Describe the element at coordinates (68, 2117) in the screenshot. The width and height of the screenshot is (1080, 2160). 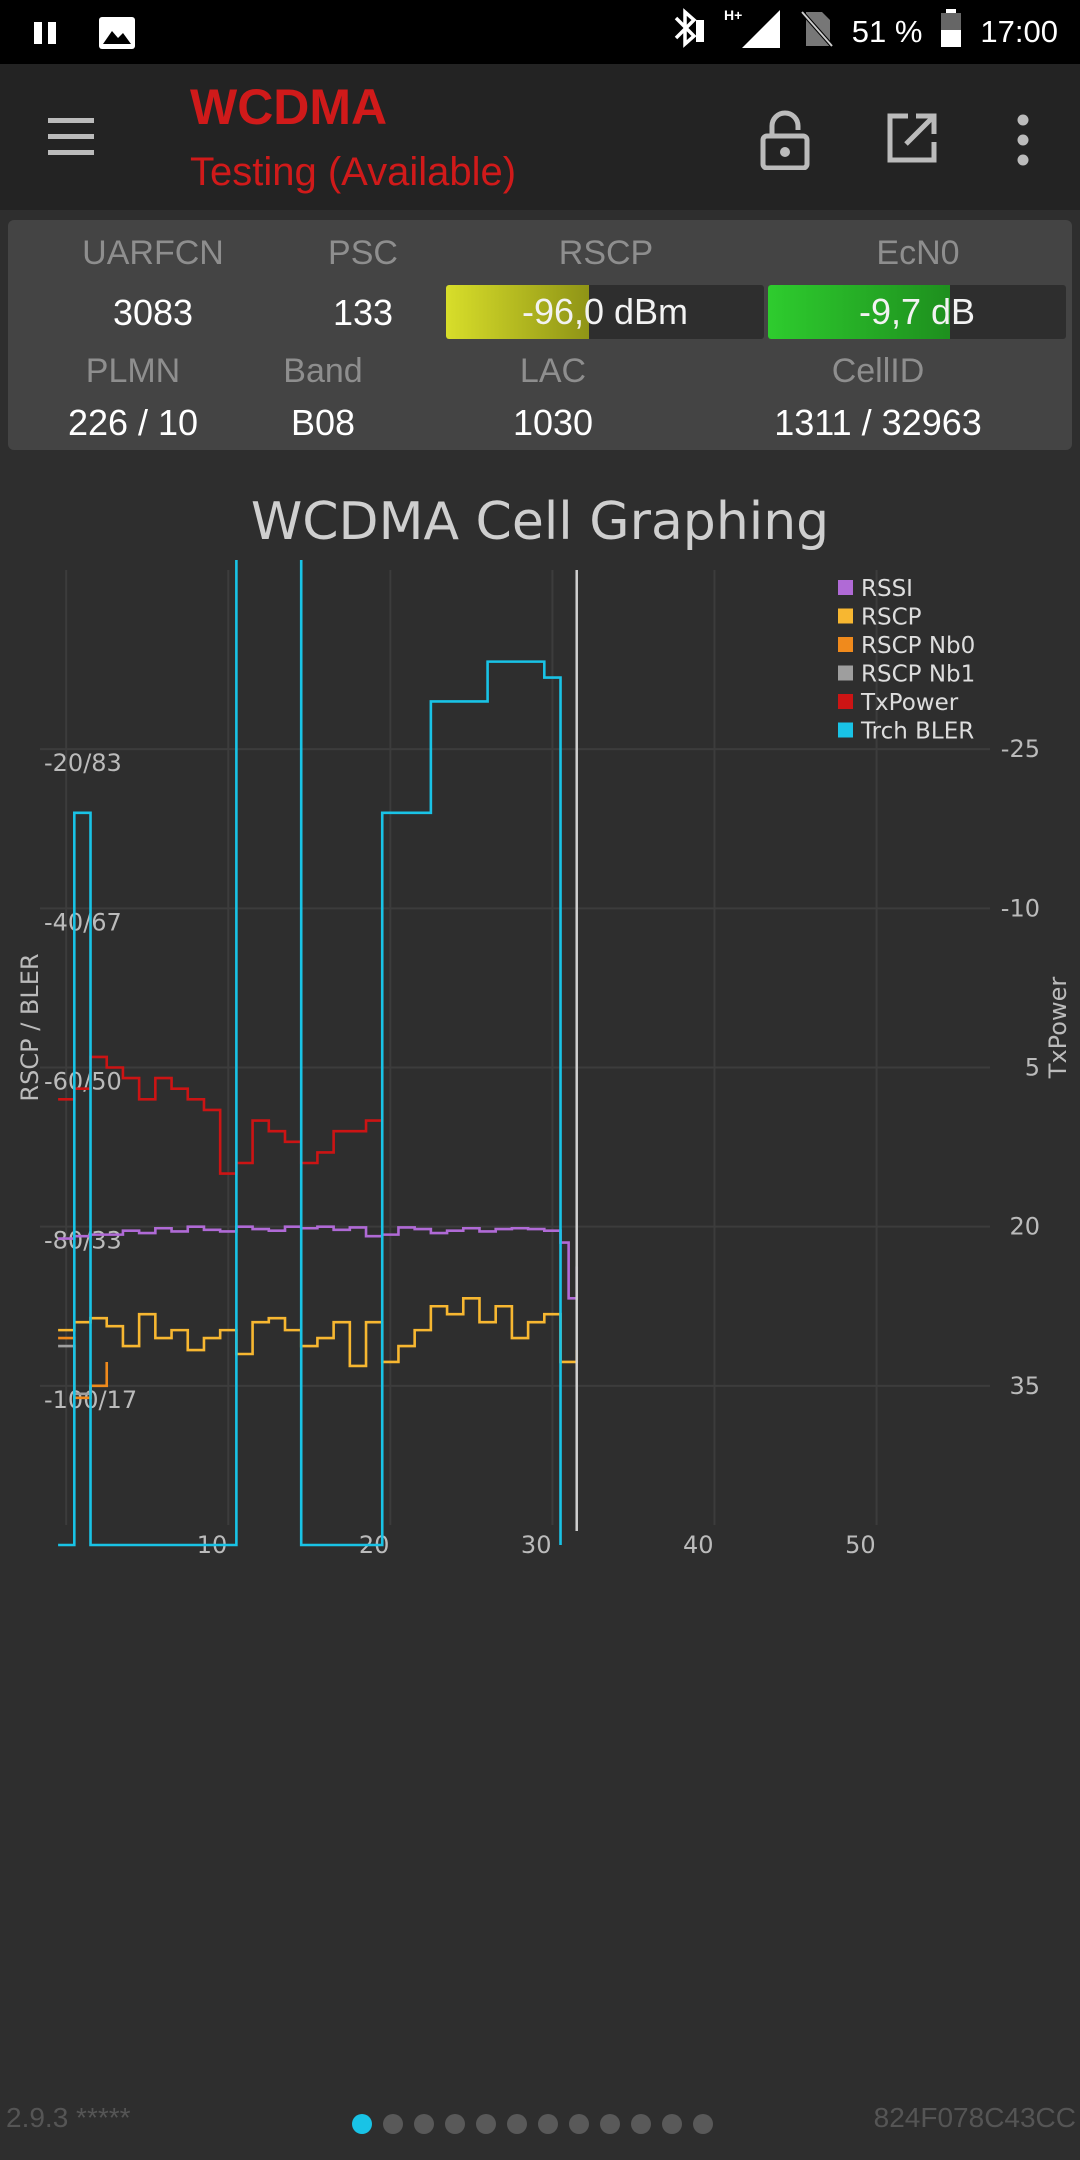
I see `version-label: 2.9.3 *****` at that location.